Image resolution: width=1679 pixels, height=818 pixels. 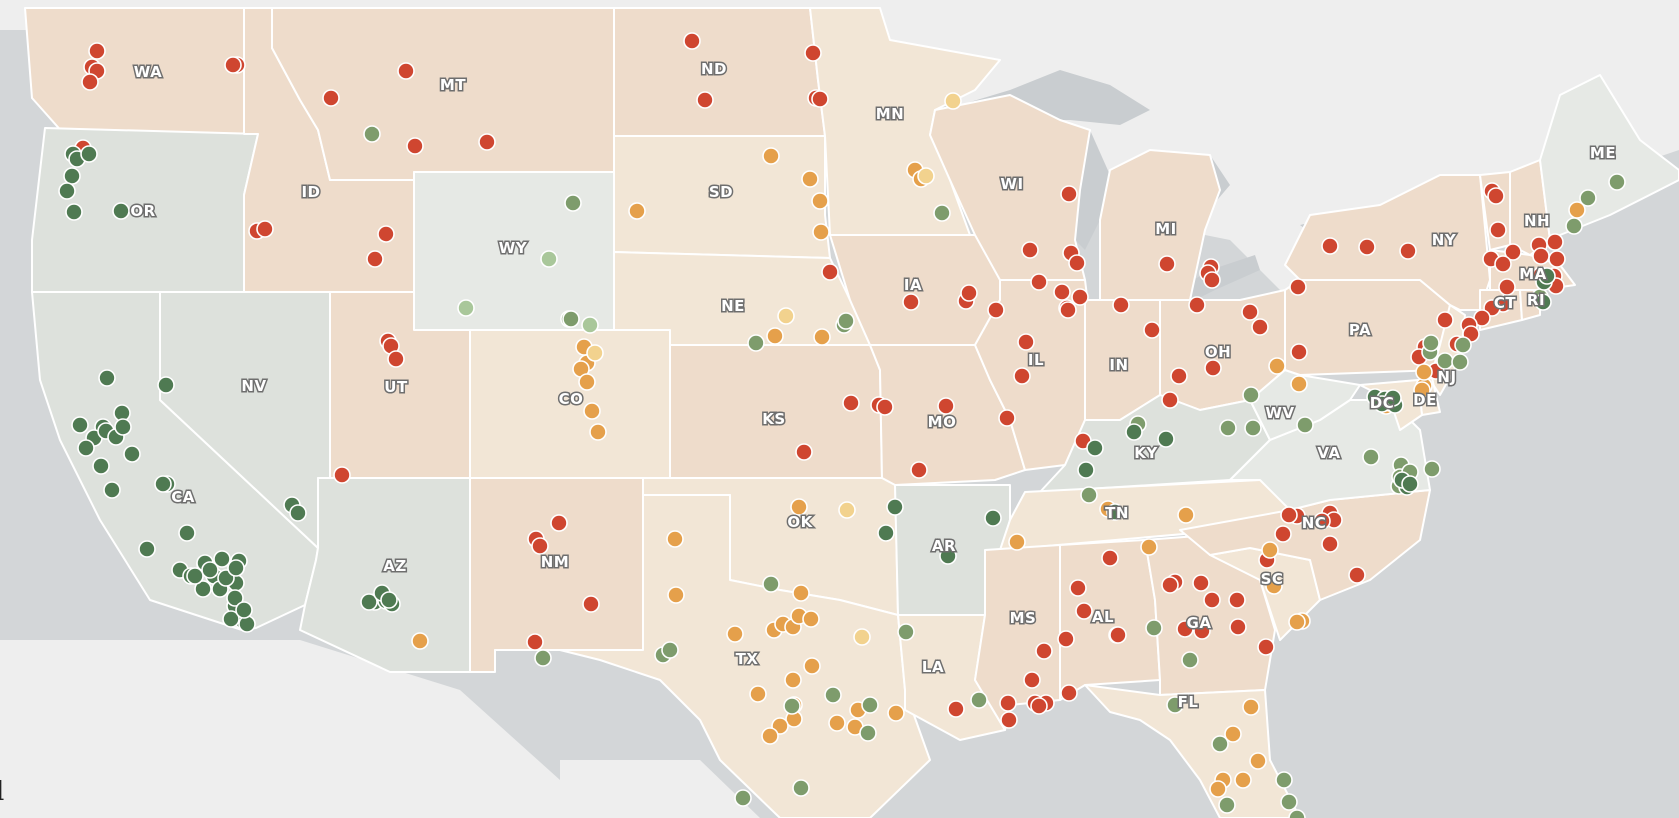 I want to click on state-MI, so click(x=1160, y=225).